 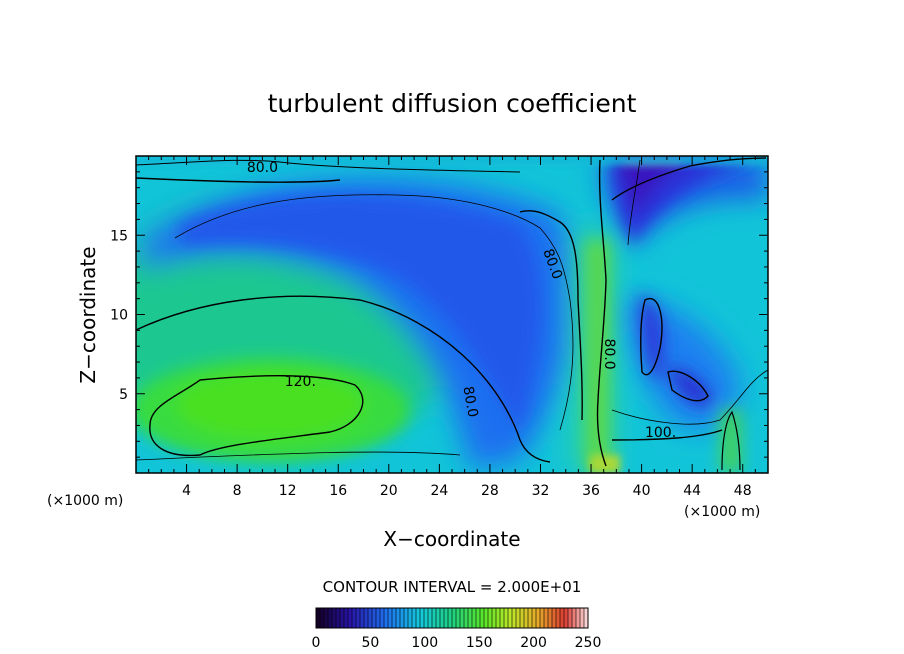 I want to click on x-tick-label: 20, so click(x=389, y=491).